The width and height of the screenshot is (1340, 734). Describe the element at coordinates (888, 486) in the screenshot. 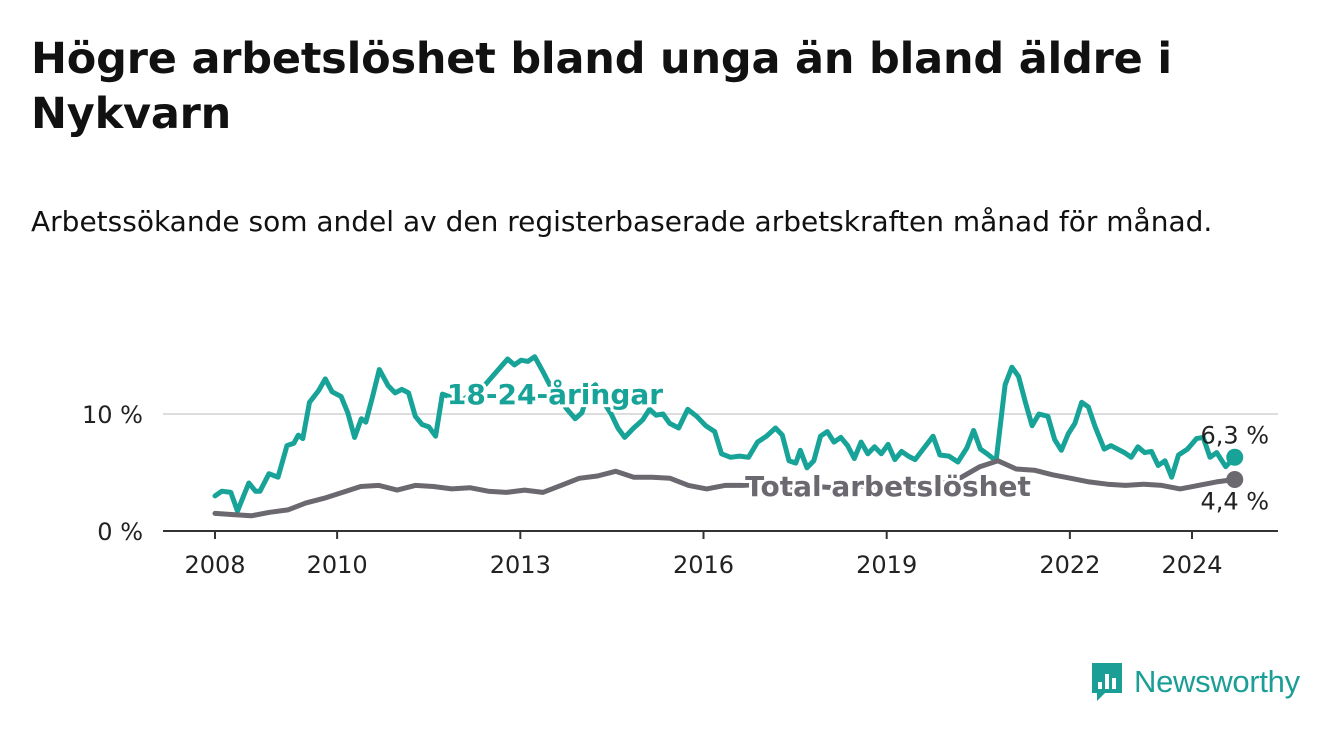

I see `series-name-label-total: Total arbetslöshet` at that location.